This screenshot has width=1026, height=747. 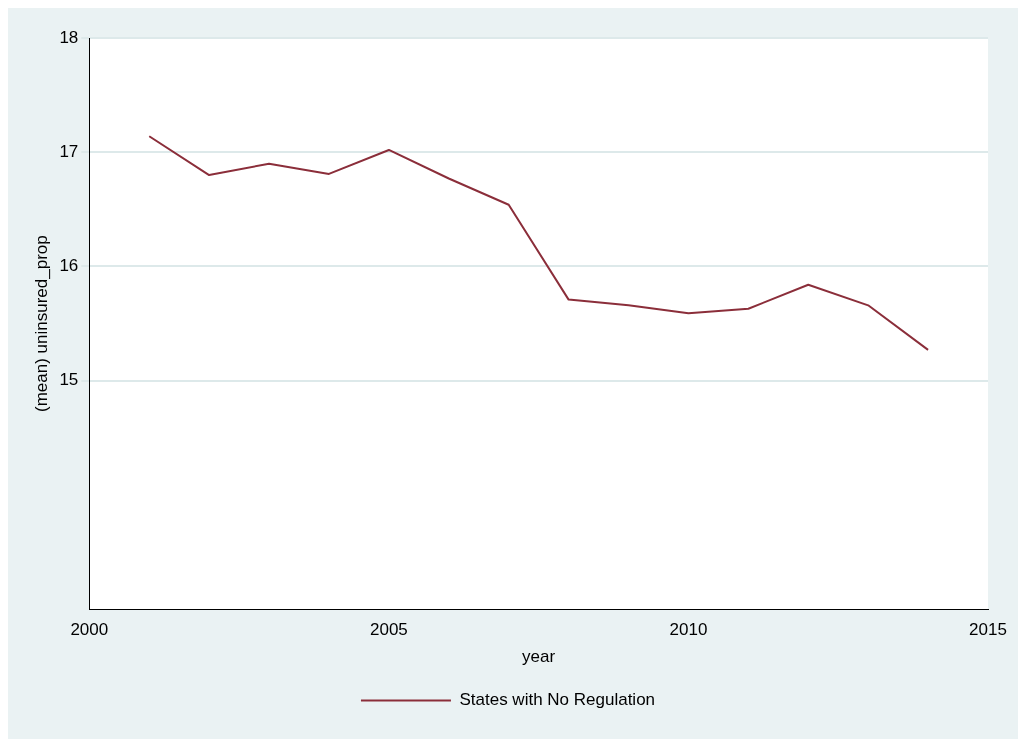 What do you see at coordinates (41, 323) in the screenshot?
I see `y-axis-title: (mean) uninsured_prop` at bounding box center [41, 323].